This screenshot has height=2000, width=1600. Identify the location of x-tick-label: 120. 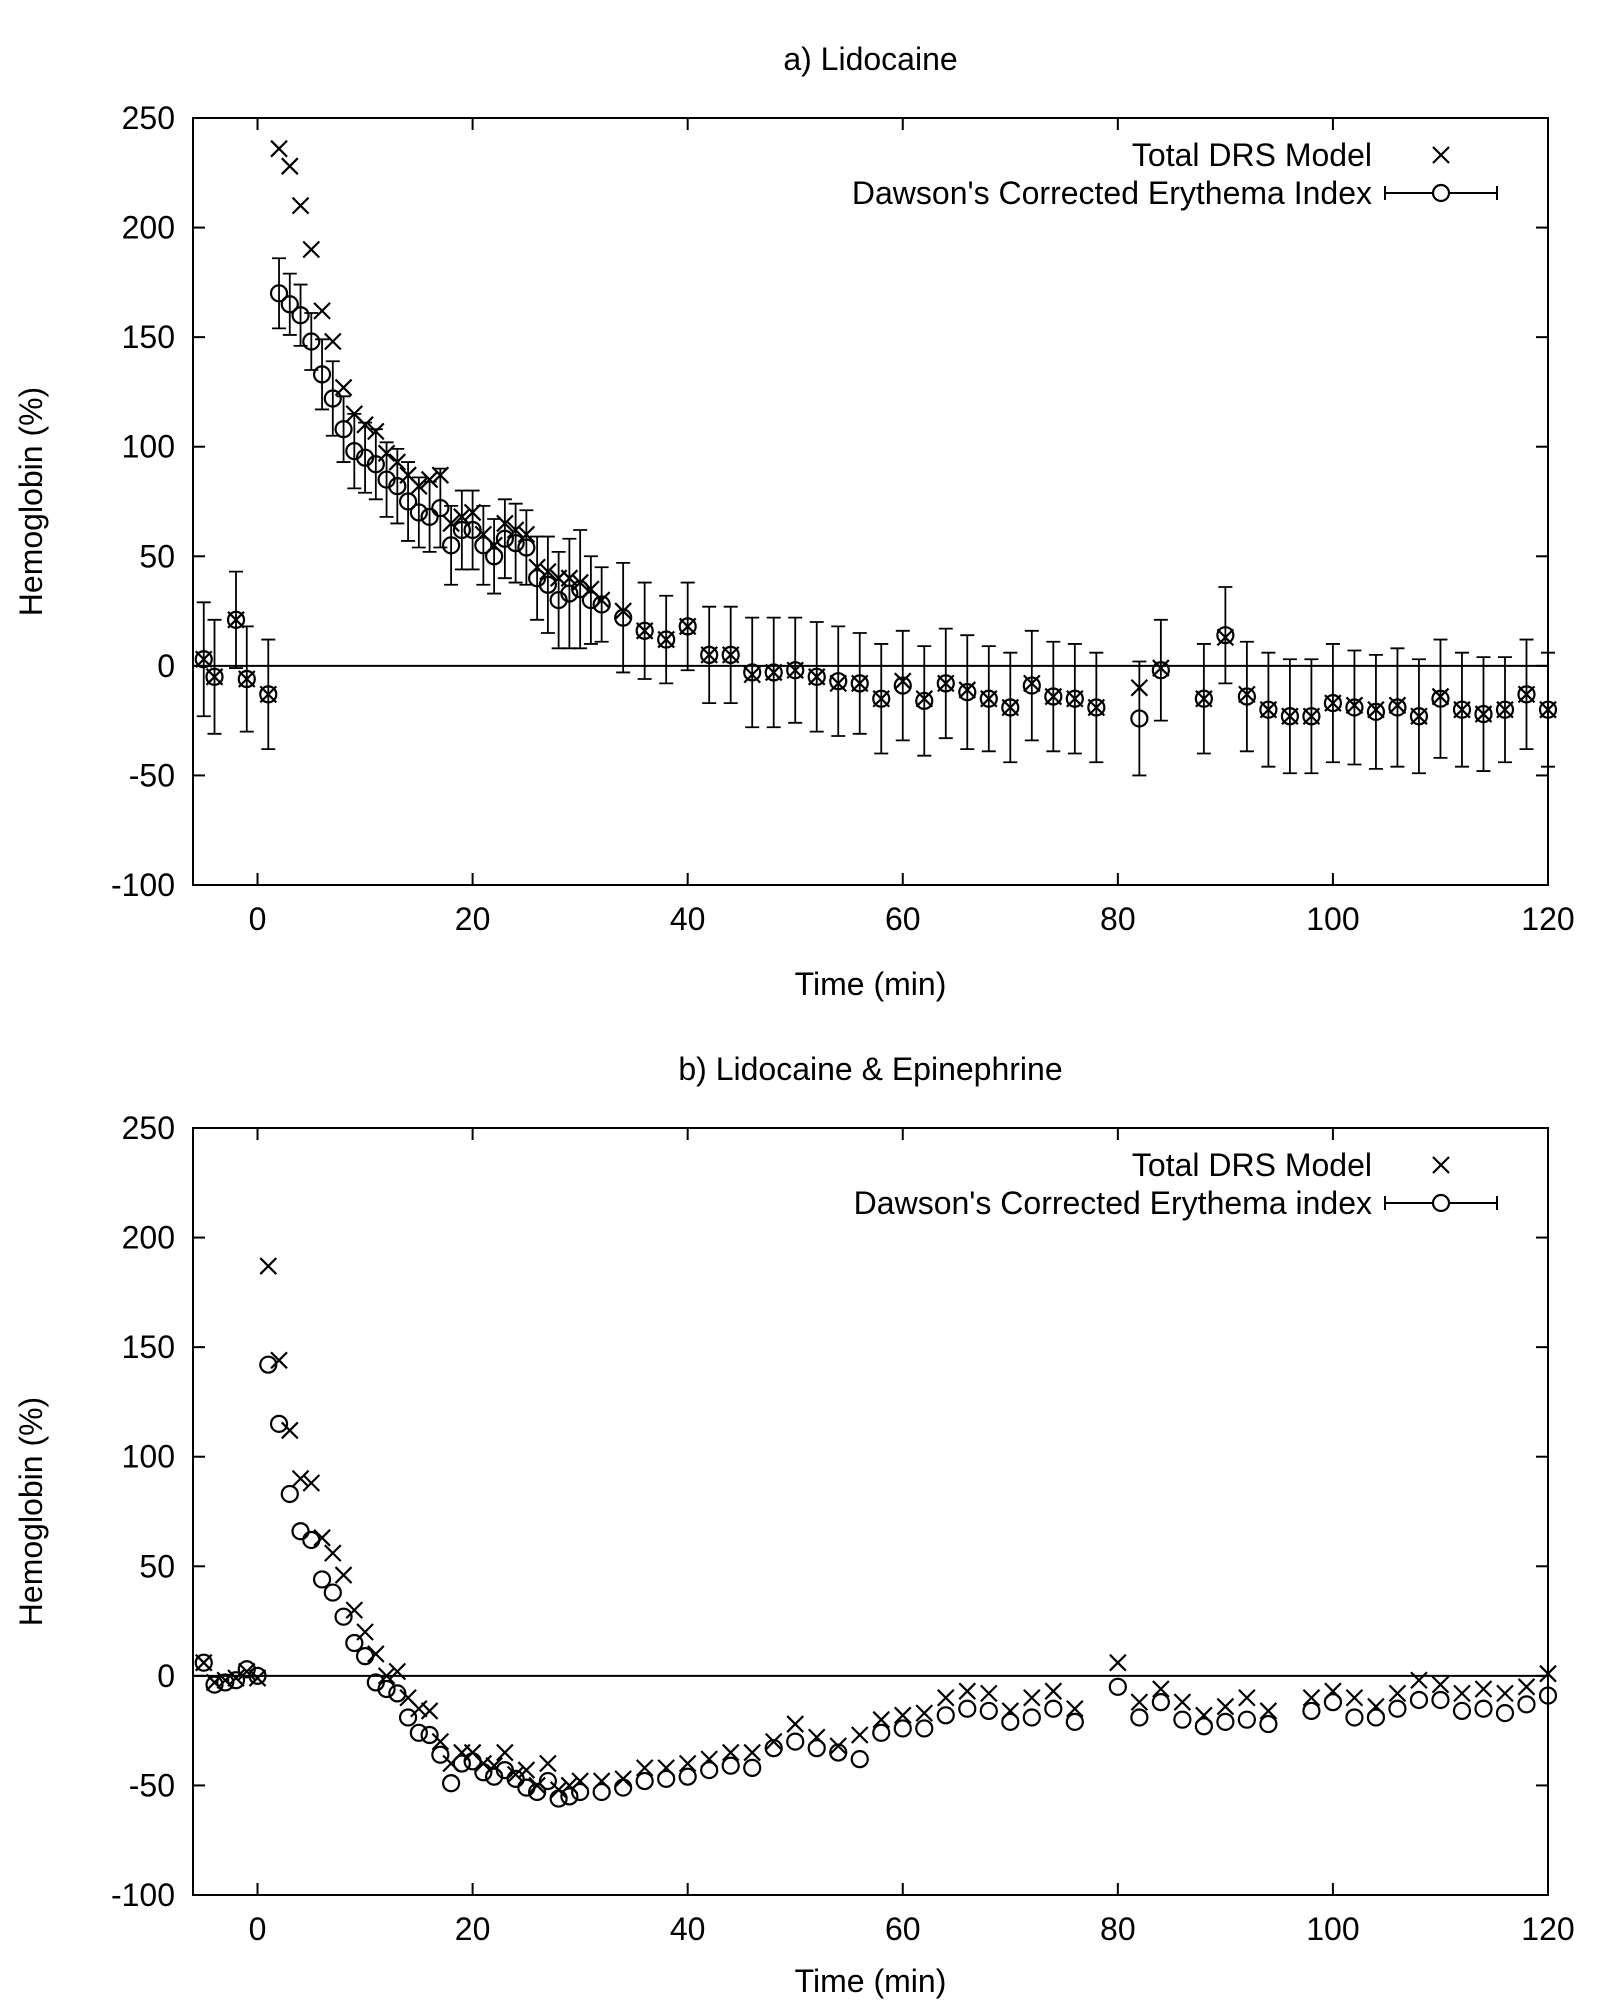
(1547, 919).